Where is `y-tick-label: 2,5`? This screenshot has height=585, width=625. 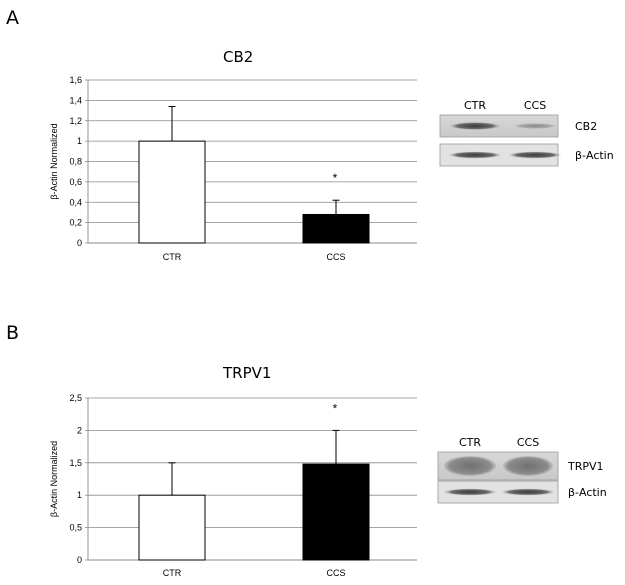 y-tick-label: 2,5 is located at coordinates (75, 398).